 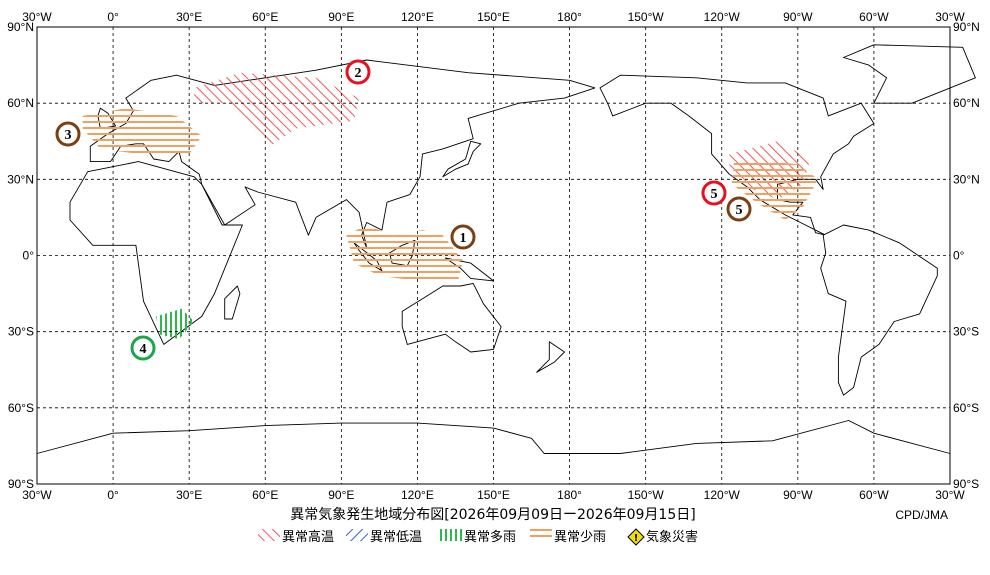 I want to click on marker-label: 4, so click(x=143, y=349).